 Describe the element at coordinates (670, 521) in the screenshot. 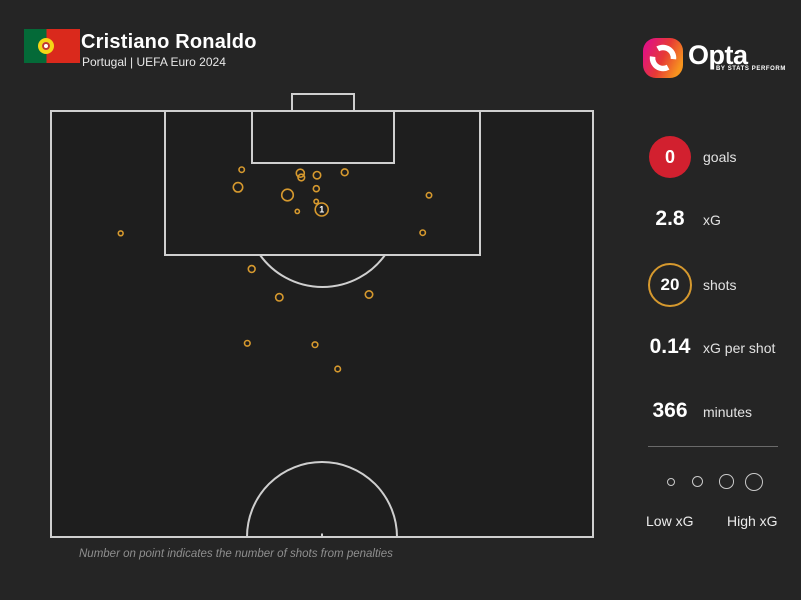

I see `legend-low-label: Low xG` at that location.